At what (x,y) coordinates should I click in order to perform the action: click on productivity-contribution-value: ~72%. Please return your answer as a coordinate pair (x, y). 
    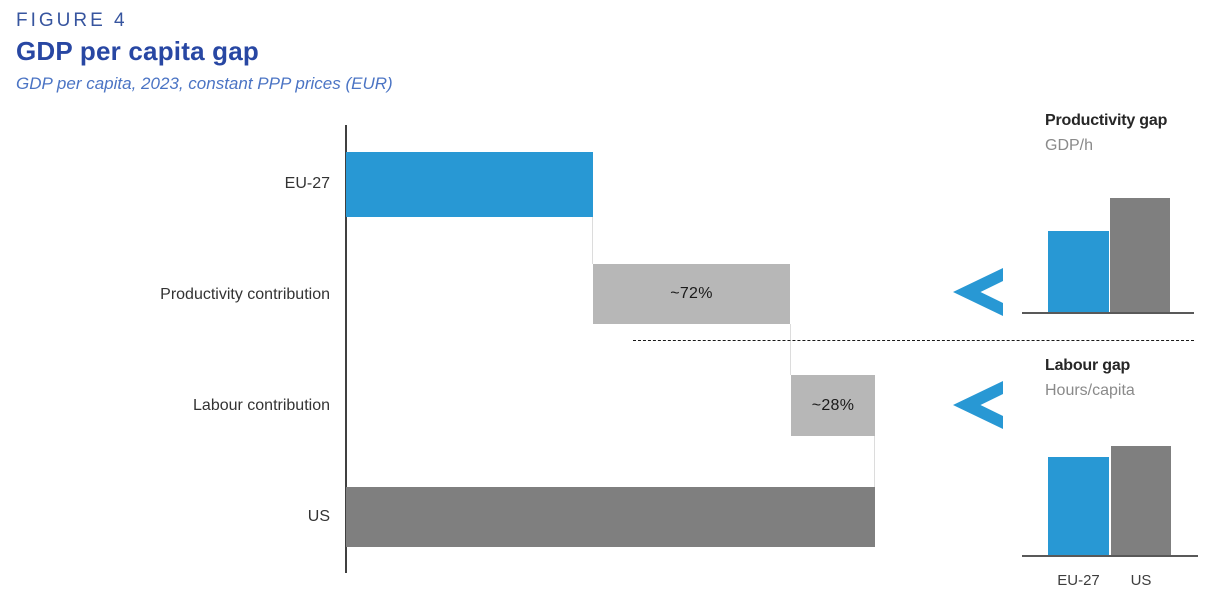
    Looking at the image, I should click on (691, 293).